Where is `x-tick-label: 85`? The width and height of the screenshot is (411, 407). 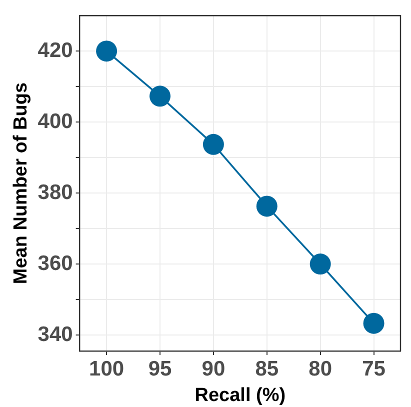
x-tick-label: 85 is located at coordinates (267, 368).